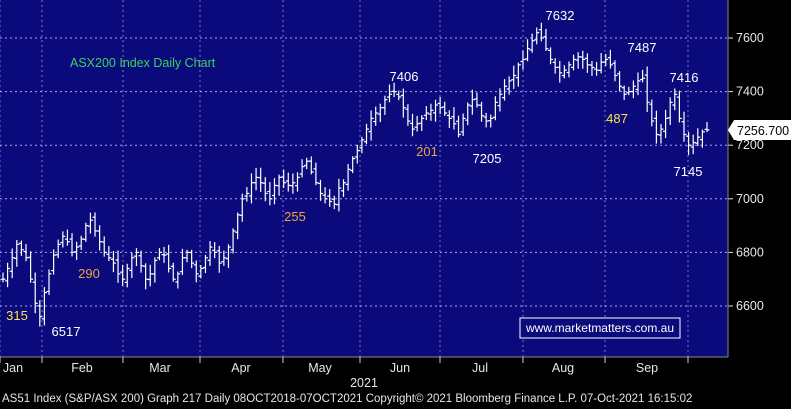 The width and height of the screenshot is (791, 409). I want to click on y-tick-label: 7000, so click(750, 199).